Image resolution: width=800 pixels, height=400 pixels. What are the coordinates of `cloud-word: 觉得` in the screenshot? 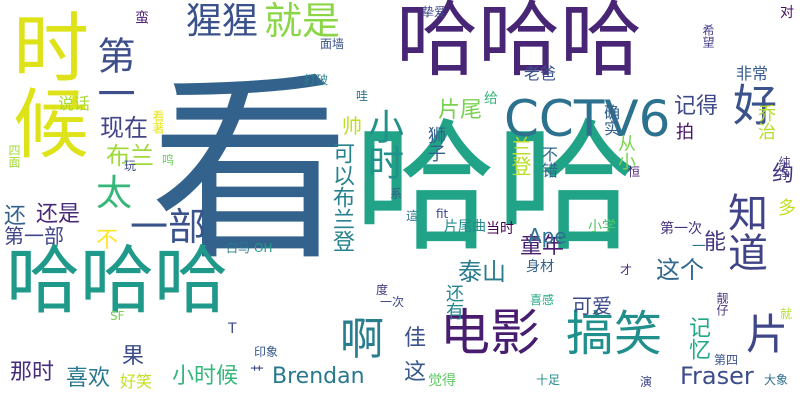 It's located at (442, 381).